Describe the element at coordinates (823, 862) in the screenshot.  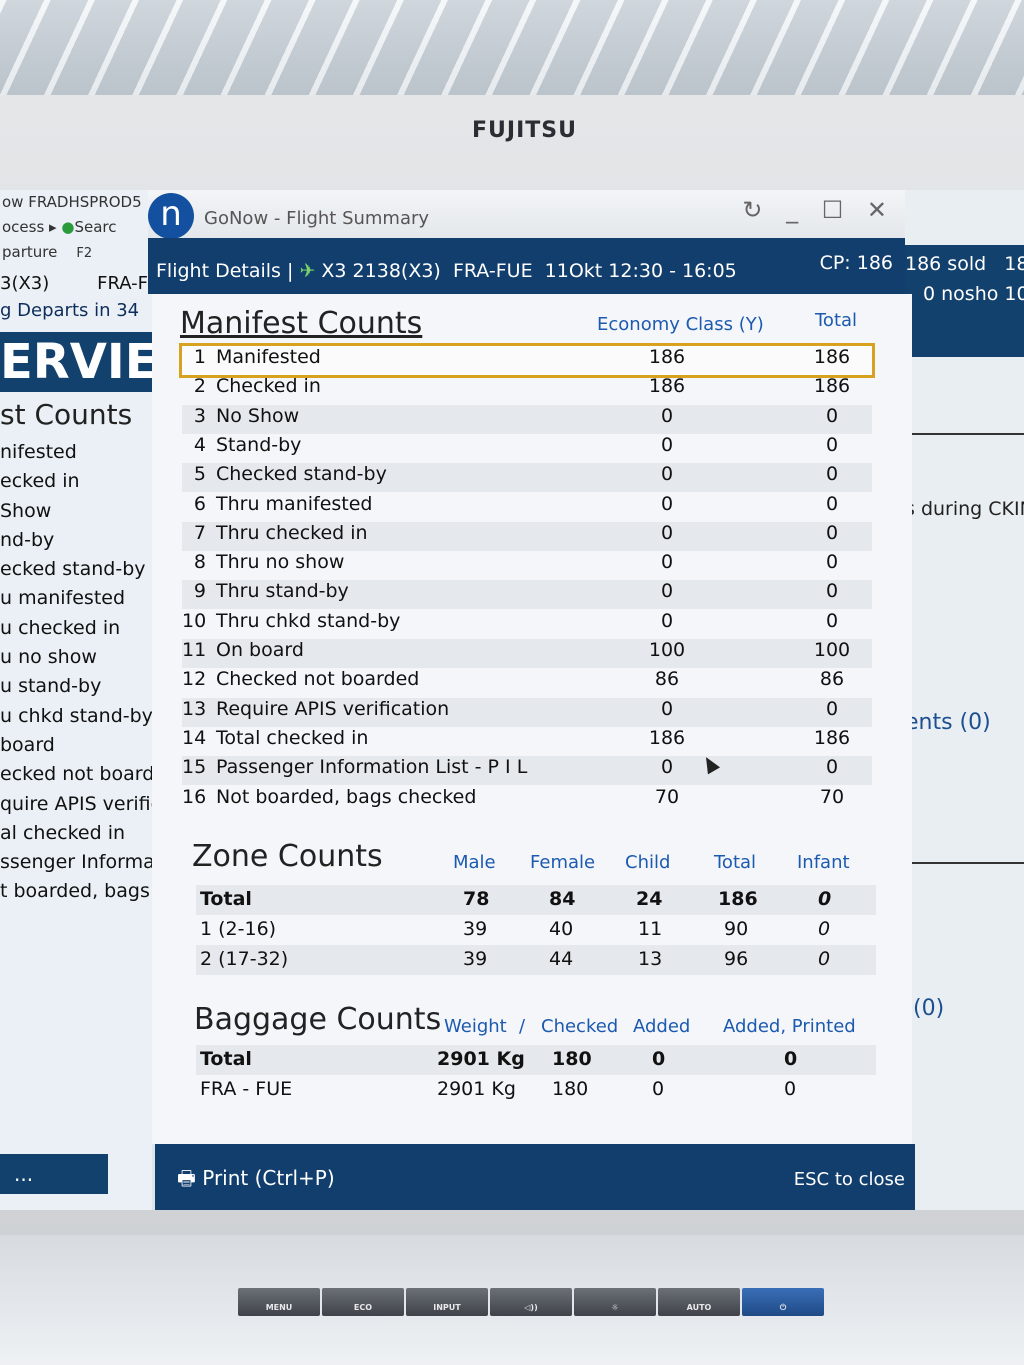
I see `zone-col-infant: Infant` at that location.